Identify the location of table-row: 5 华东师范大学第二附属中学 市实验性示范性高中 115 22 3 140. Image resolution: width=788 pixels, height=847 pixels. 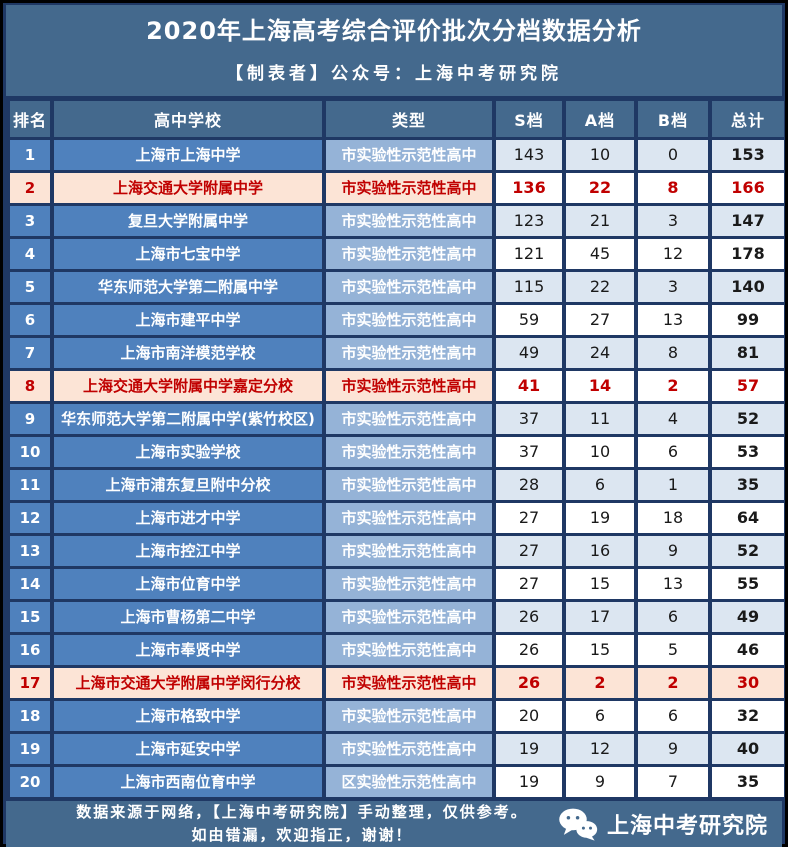
(397, 286).